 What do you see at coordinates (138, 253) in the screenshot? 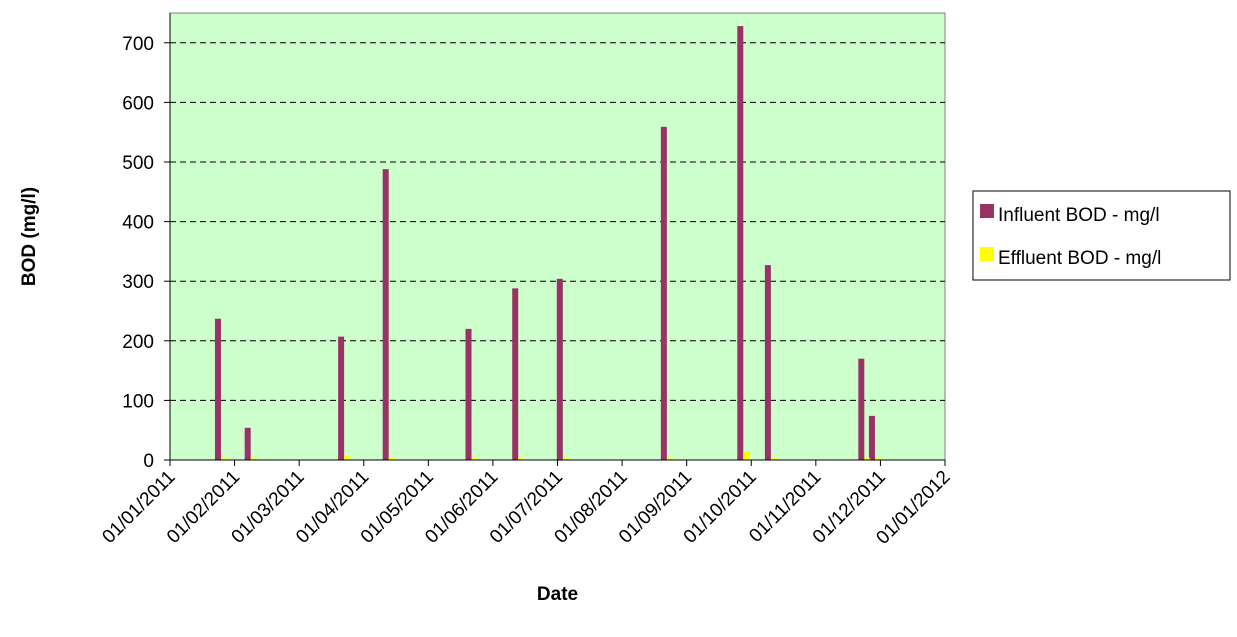
I see `y-tick-labels: 0 100 200 300 400 500 600 700` at bounding box center [138, 253].